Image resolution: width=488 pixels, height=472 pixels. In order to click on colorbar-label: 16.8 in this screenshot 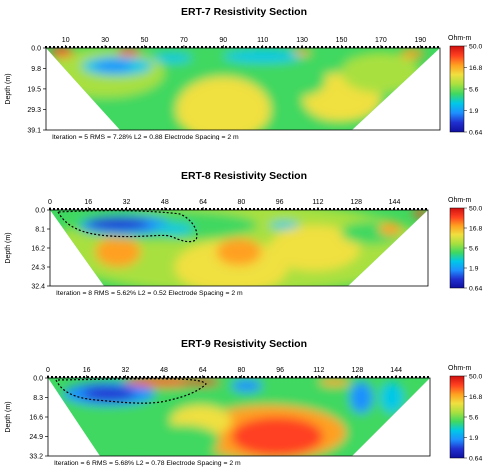, I will do `click(475, 68)`.